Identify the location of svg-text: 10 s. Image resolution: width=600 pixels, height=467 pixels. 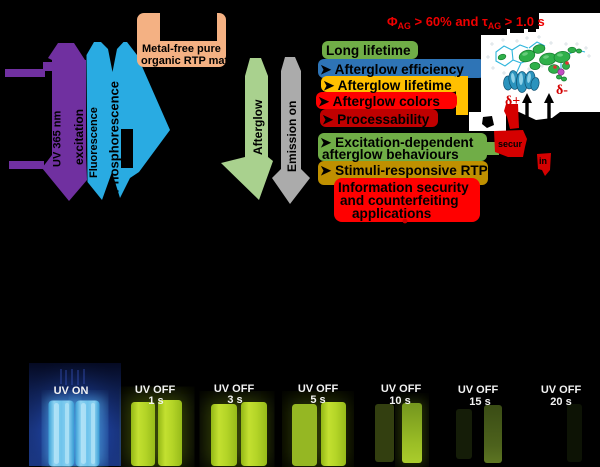
(399, 401).